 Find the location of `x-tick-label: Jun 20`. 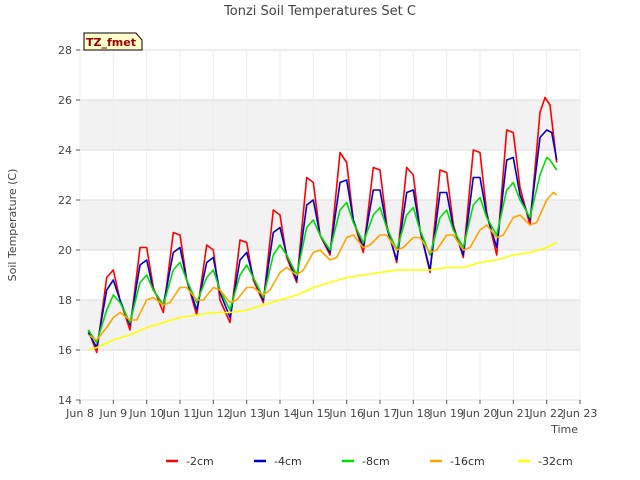

x-tick-label: Jun 20 is located at coordinates (480, 413).